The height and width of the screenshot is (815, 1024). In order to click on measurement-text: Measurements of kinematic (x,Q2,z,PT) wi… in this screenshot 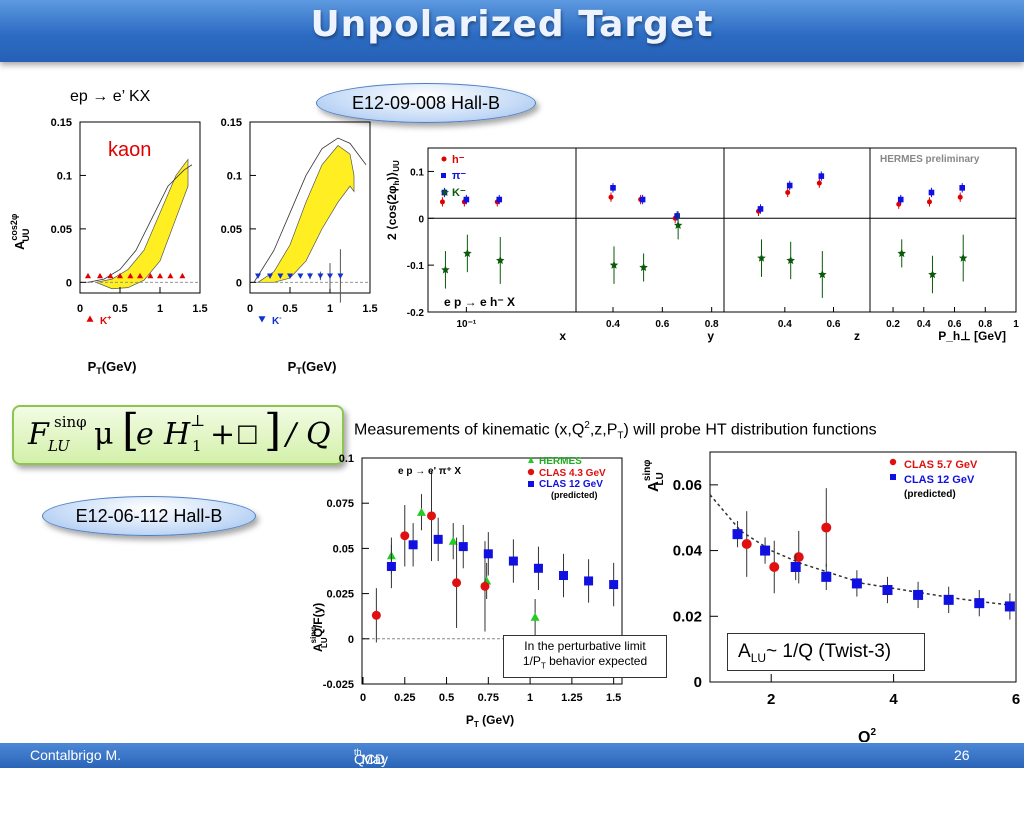, I will do `click(615, 431)`.